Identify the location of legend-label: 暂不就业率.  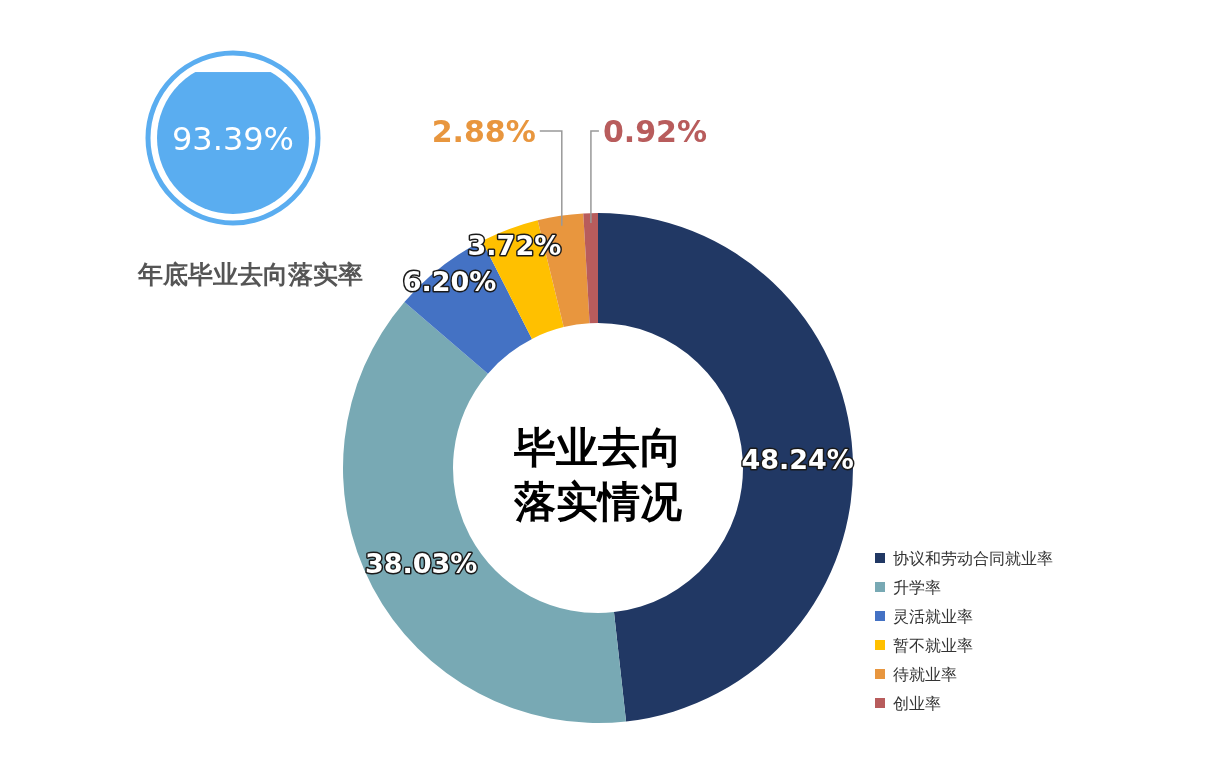
(933, 645).